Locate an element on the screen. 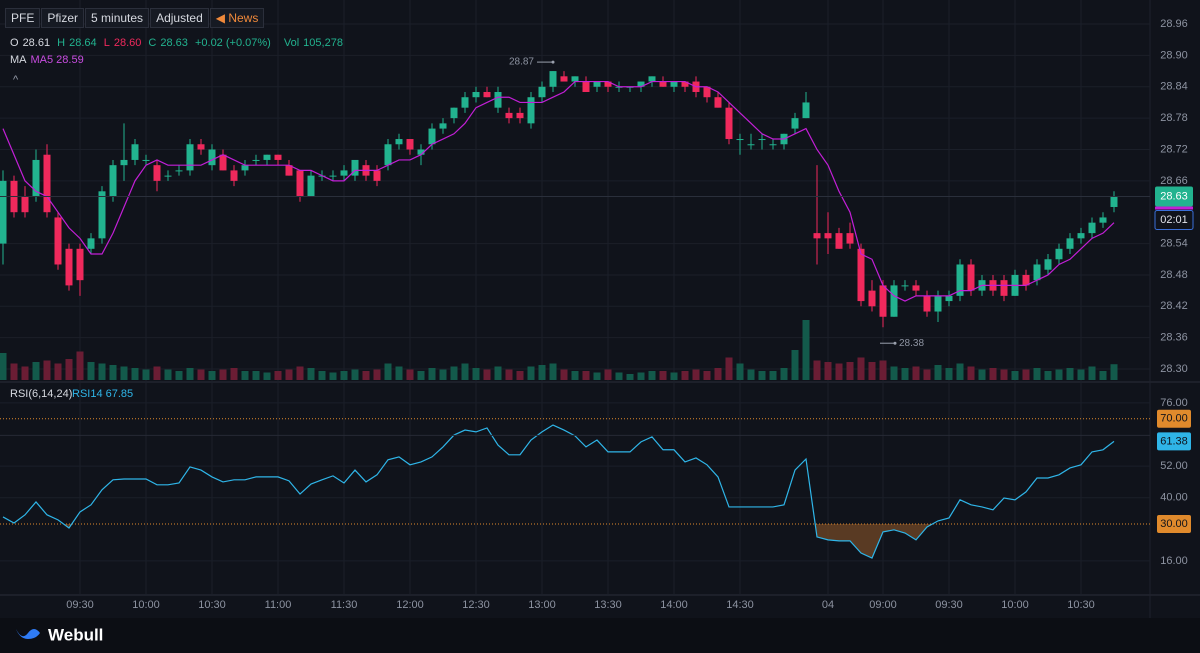 The width and height of the screenshot is (1200, 653). x-tick-label: 09:30 is located at coordinates (949, 605).